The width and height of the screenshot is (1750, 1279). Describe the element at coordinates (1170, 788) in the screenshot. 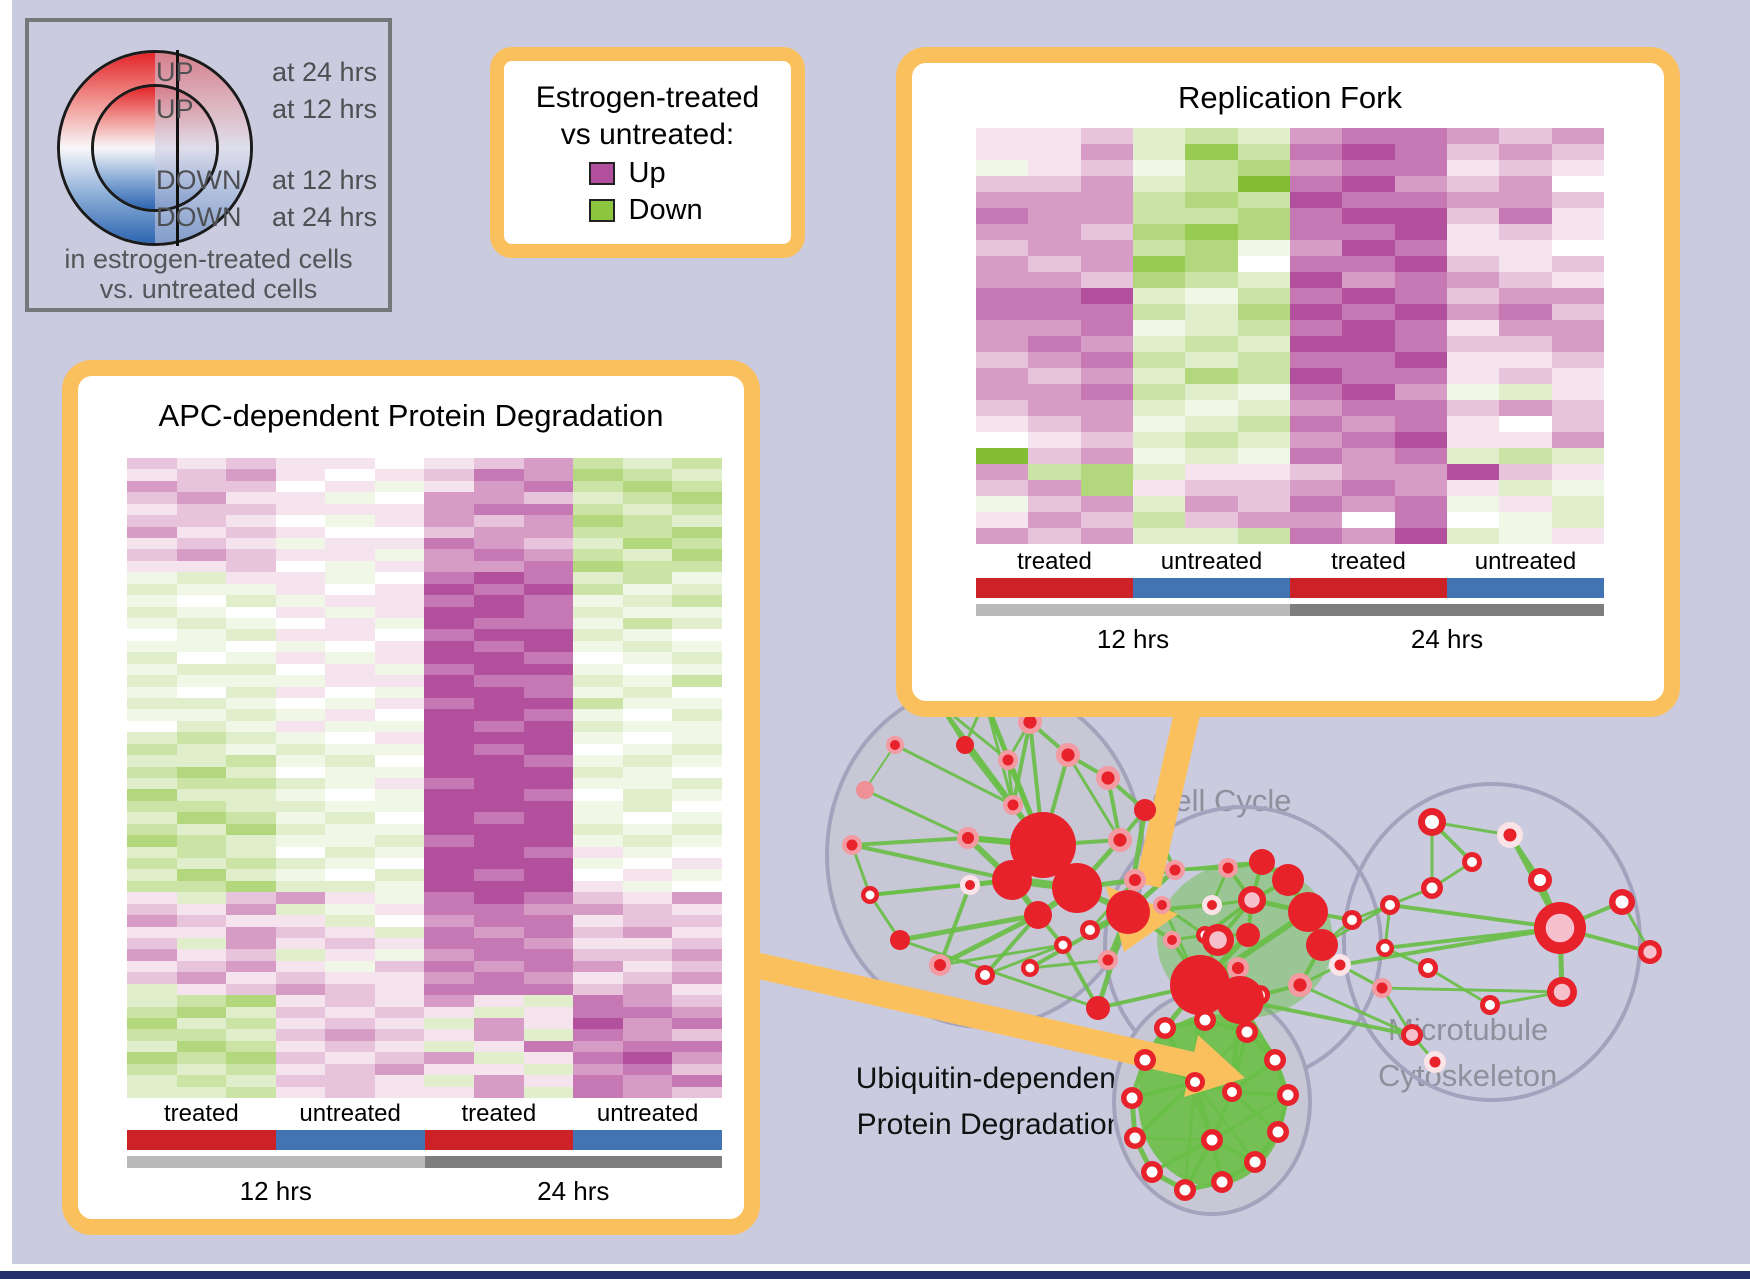

I see `arrow-shaft-replication-to-dna` at that location.